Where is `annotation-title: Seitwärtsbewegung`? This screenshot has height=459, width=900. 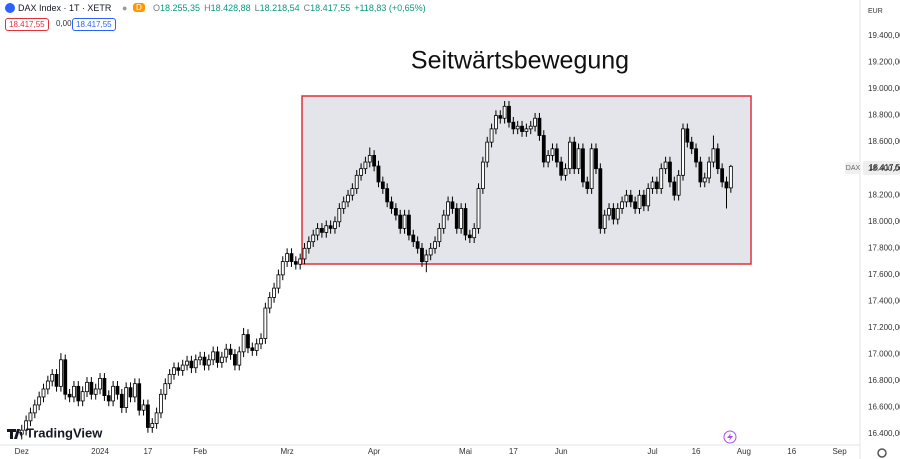 annotation-title: Seitwärtsbewegung is located at coordinates (520, 61).